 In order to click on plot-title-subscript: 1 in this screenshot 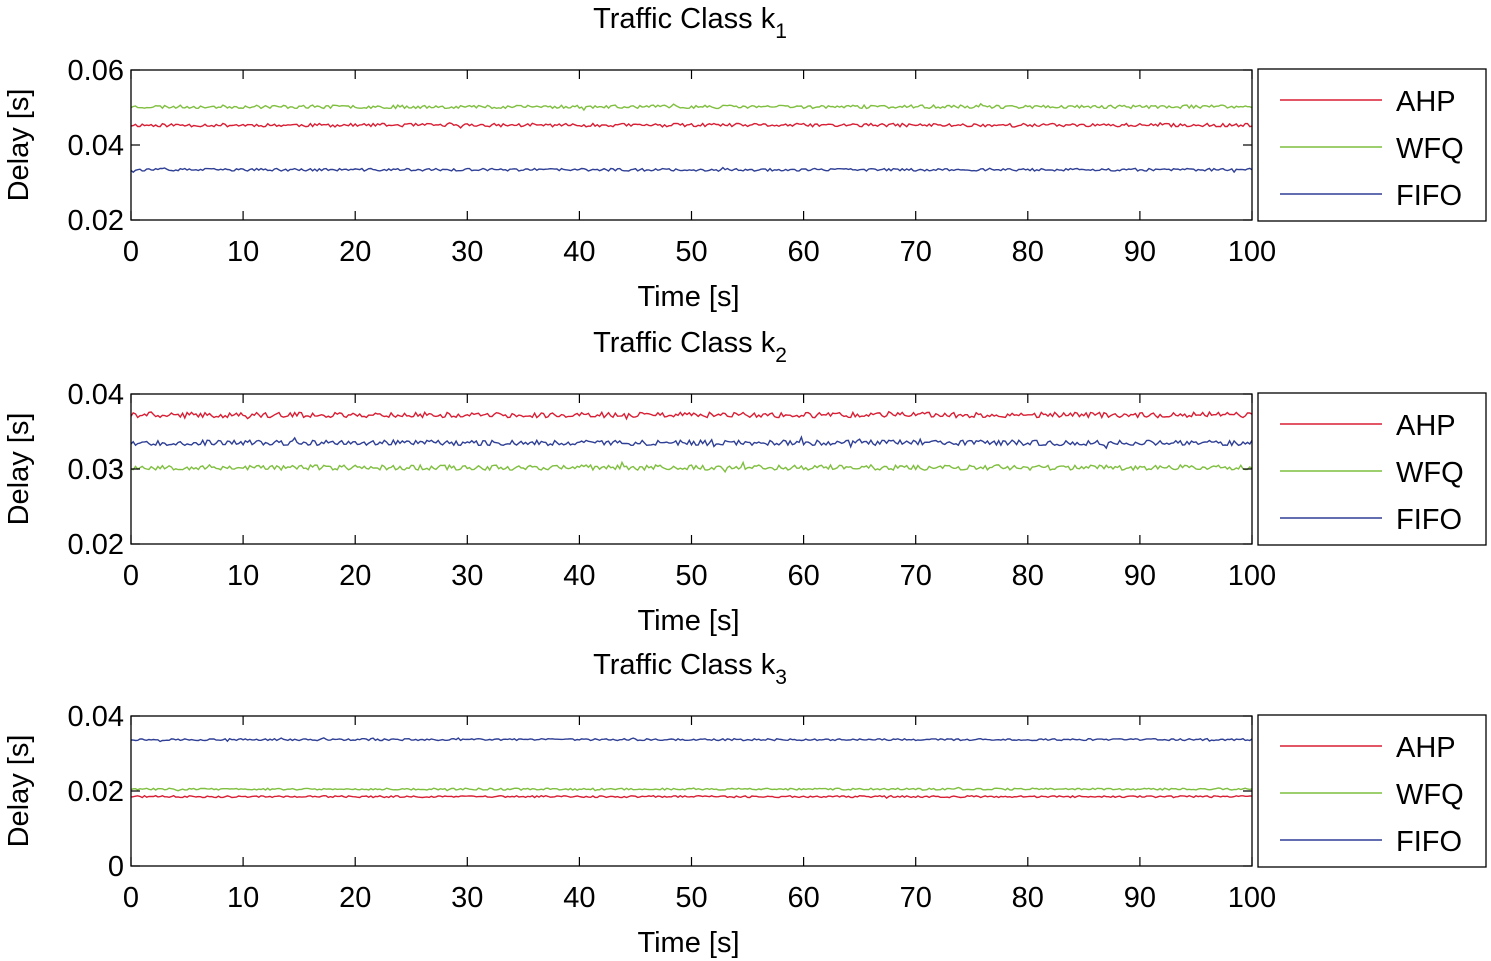, I will do `click(781, 31)`.